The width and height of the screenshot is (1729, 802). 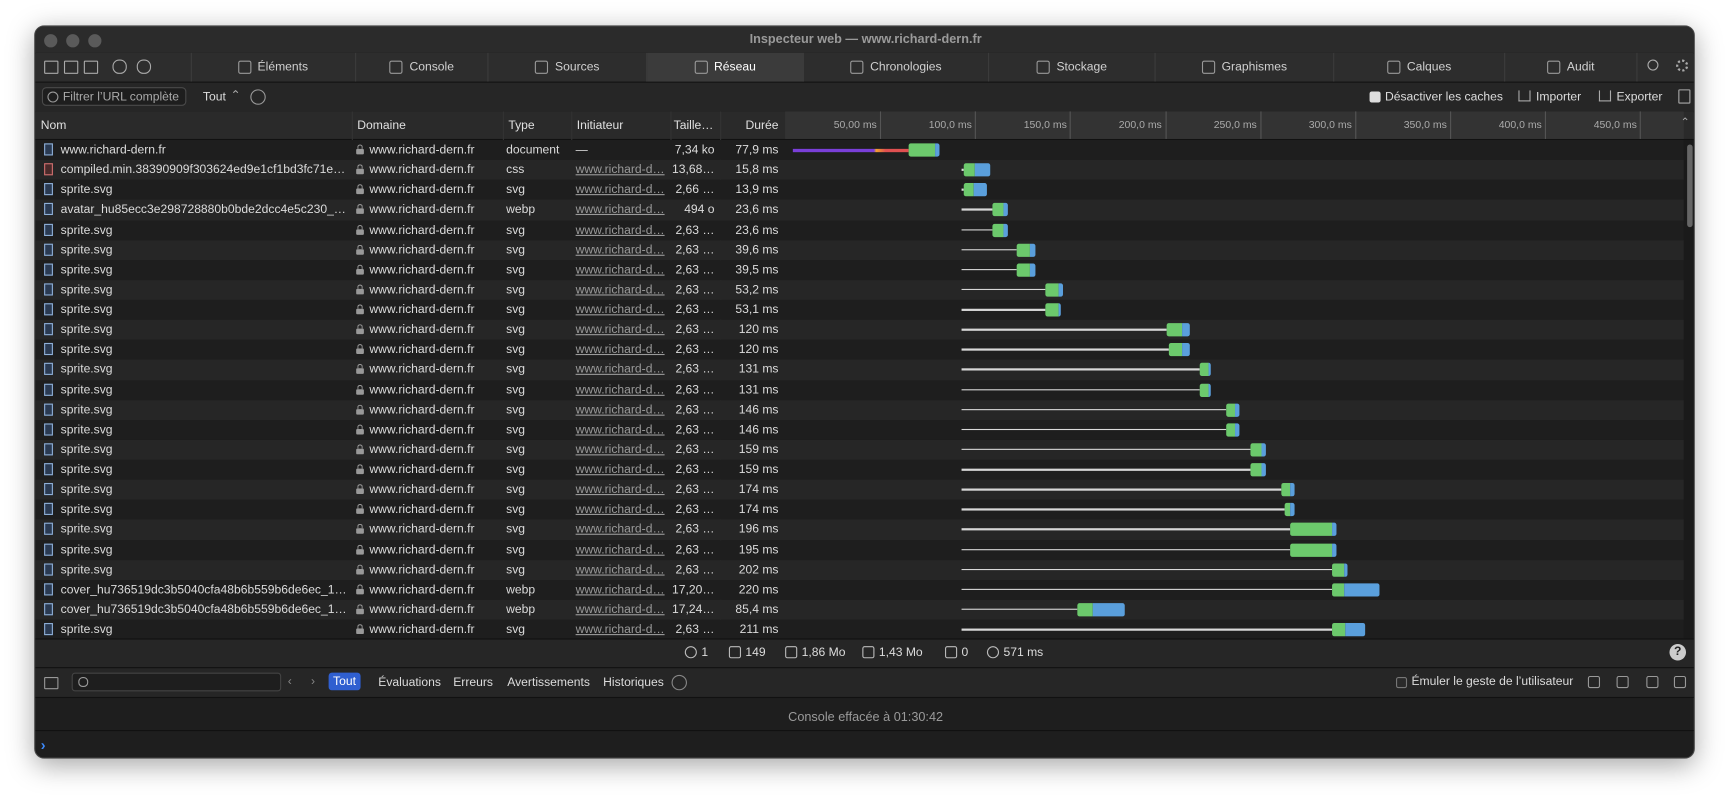 What do you see at coordinates (1684, 96) in the screenshot?
I see `clear-icon` at bounding box center [1684, 96].